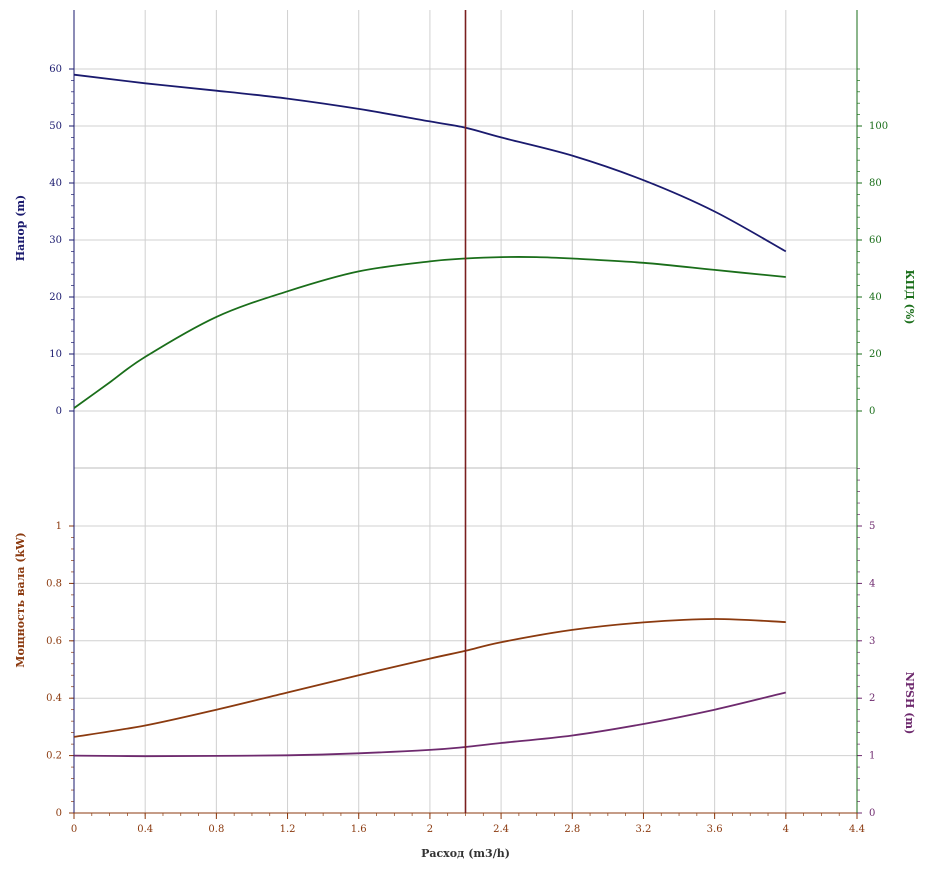 This screenshot has height=872, width=932. Describe the element at coordinates (909, 297) in the screenshot. I see `right-axis-title: КПД (%)` at that location.